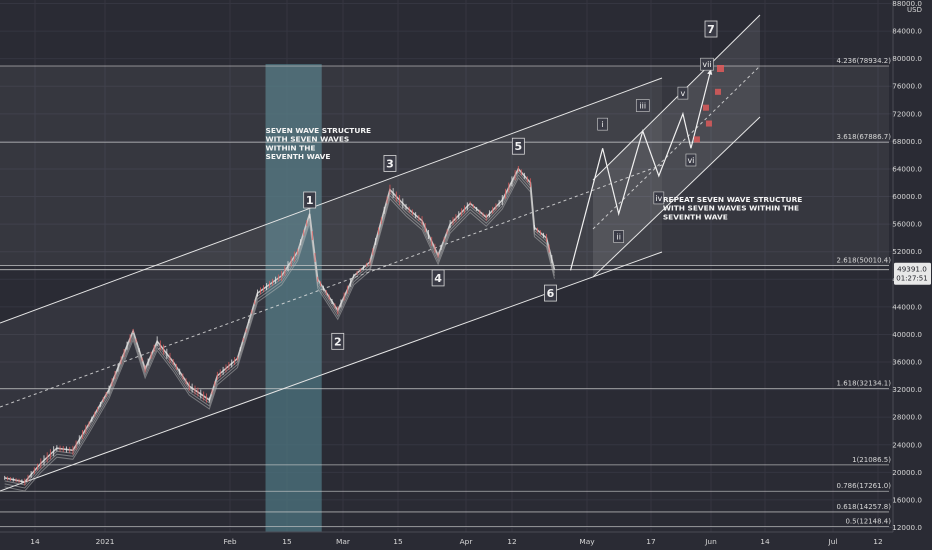  I want to click on wave-label: 4, so click(438, 278).